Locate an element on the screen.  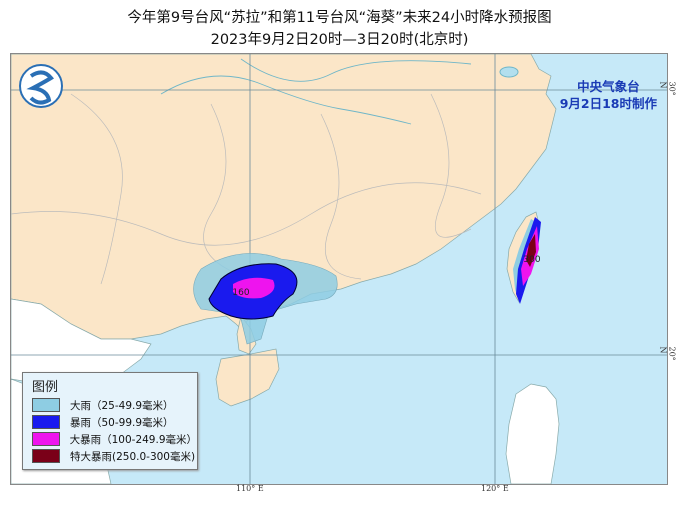
lat-label-30: 30° N is located at coordinates (667, 88).